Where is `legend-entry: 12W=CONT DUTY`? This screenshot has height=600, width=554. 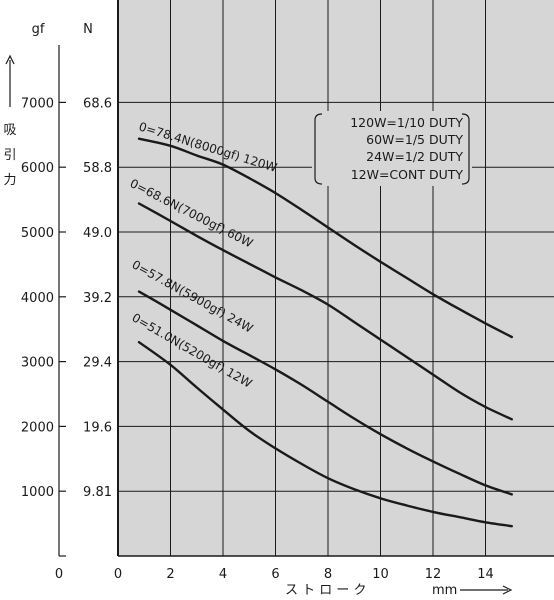
legend-entry: 12W=CONT DUTY is located at coordinates (407, 174).